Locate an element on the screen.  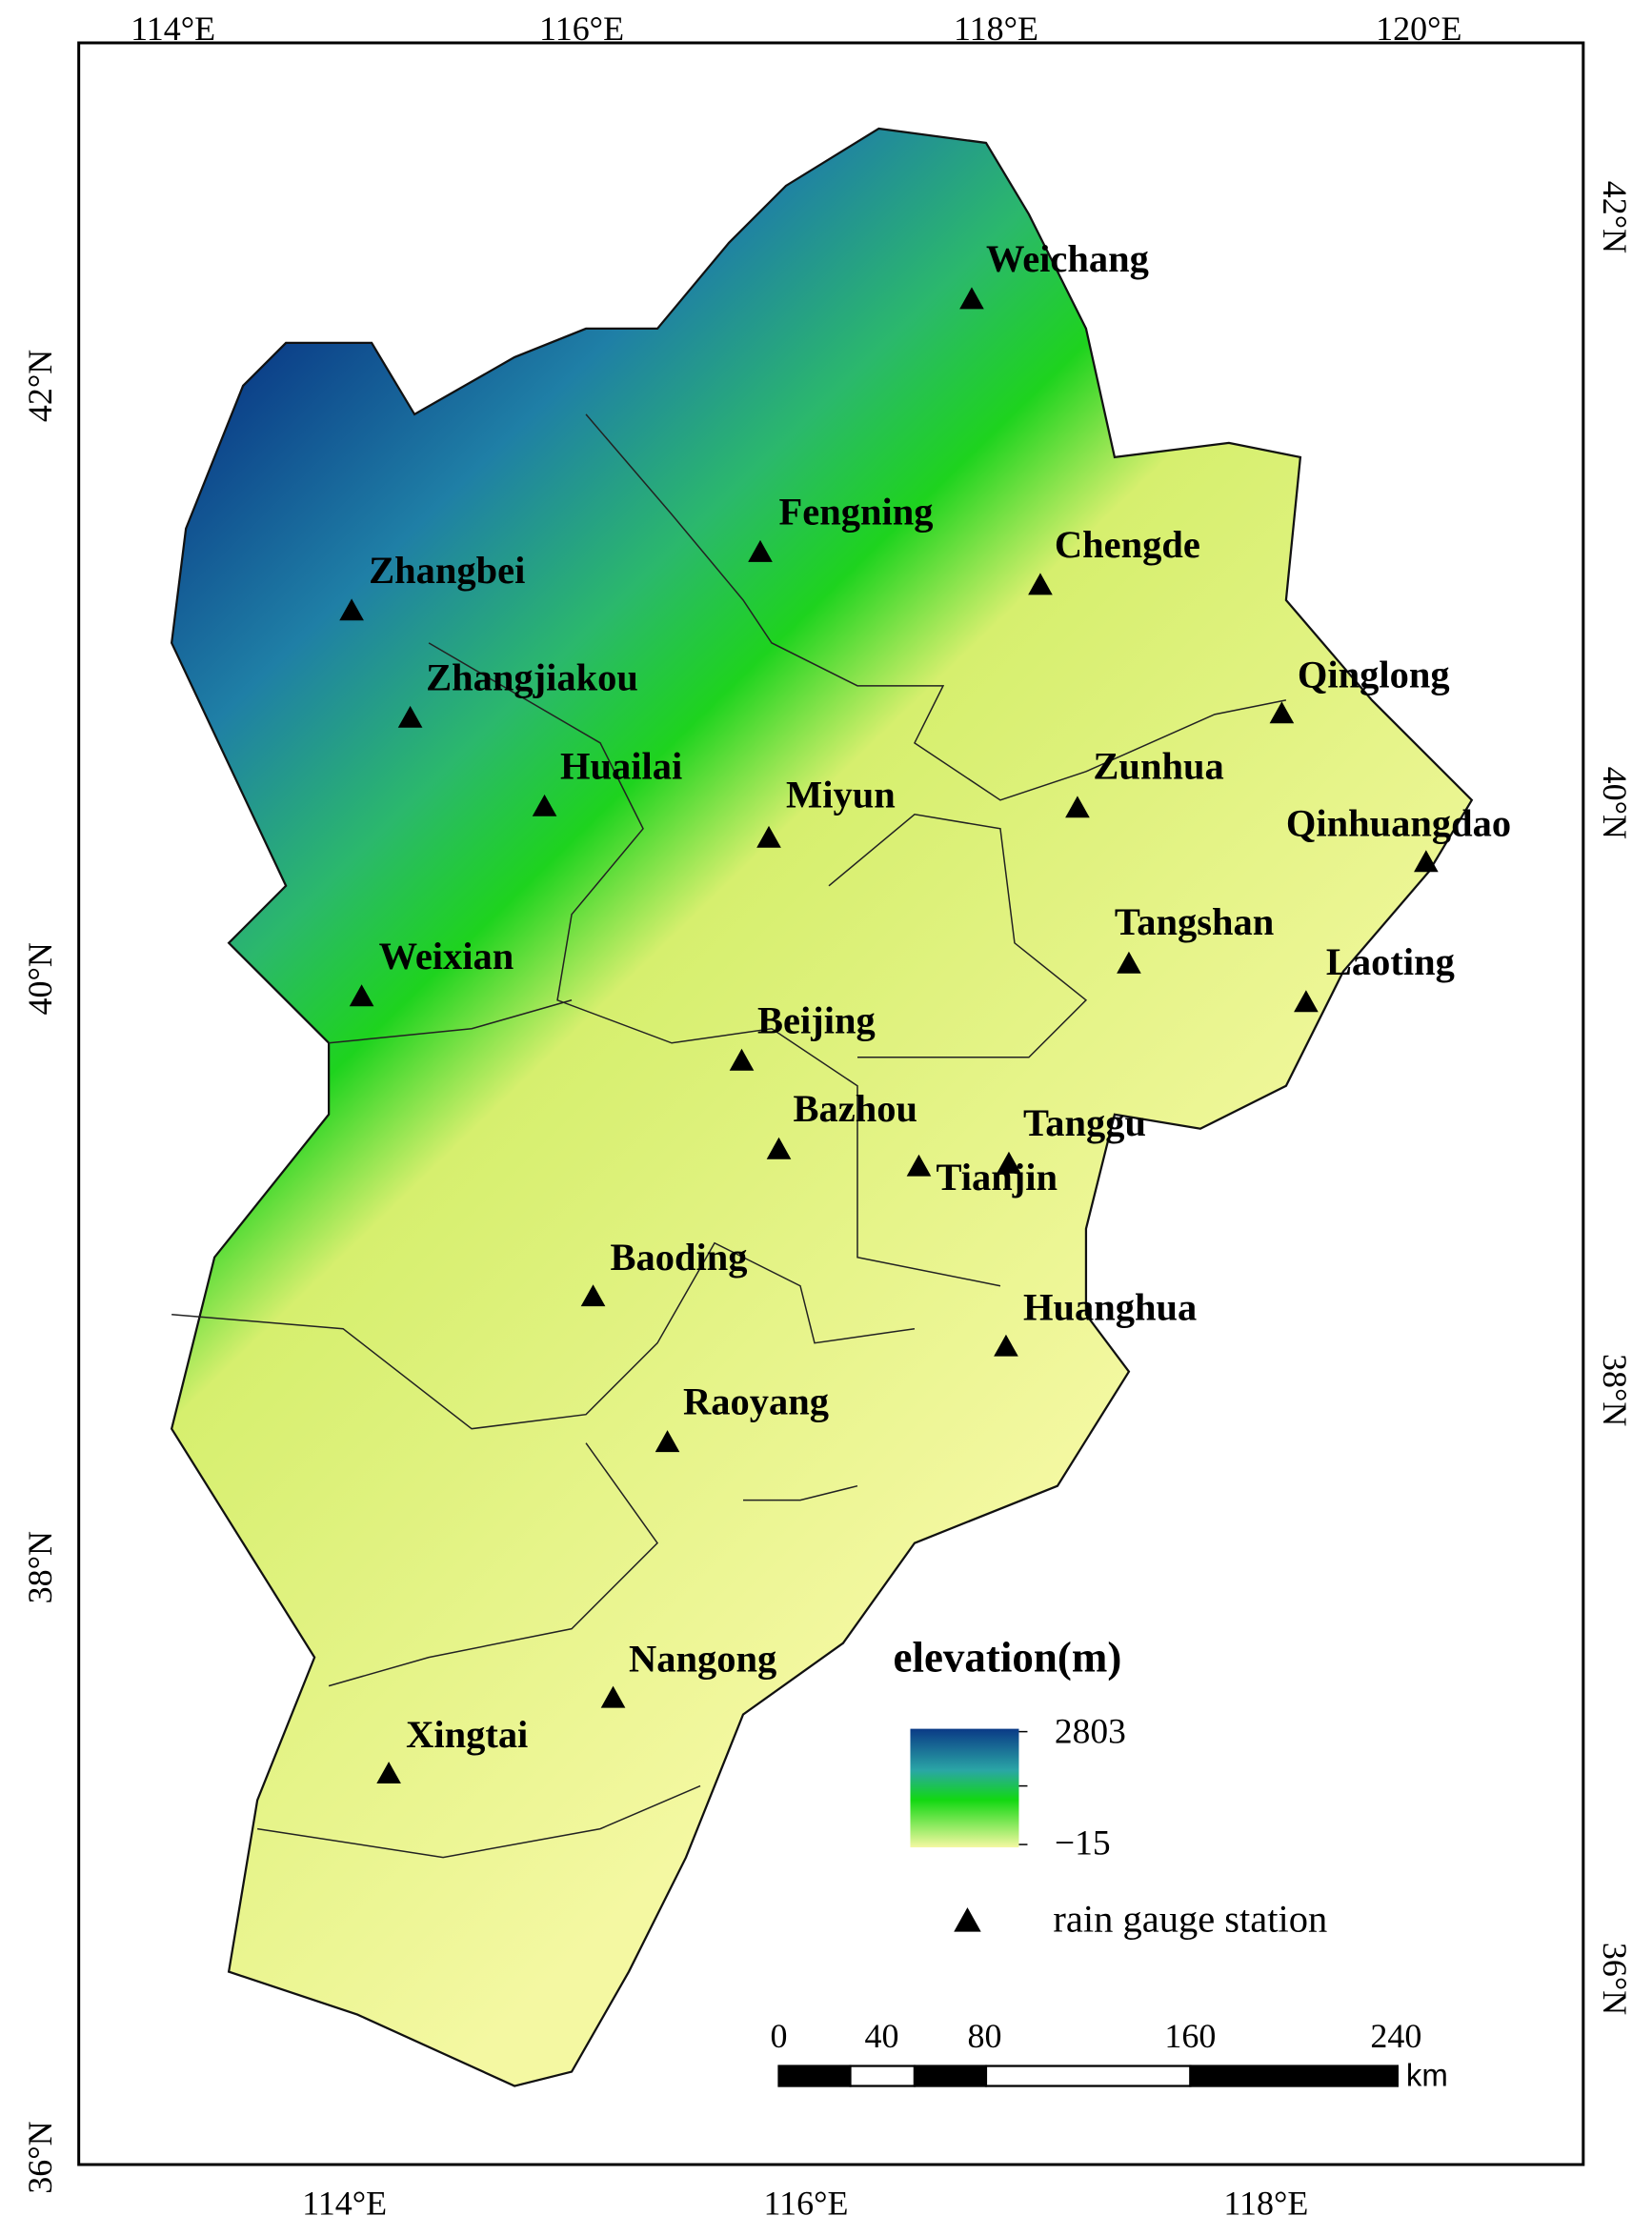
legend-station-marker is located at coordinates (967, 1919).